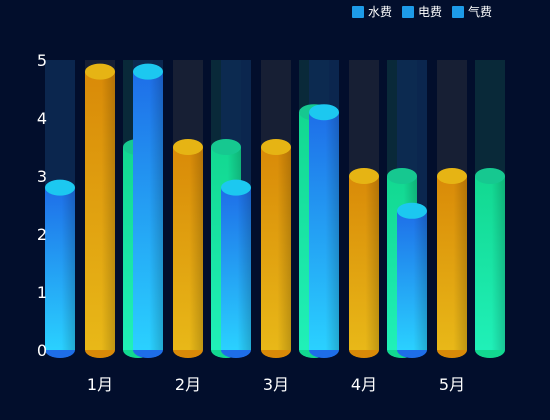 The height and width of the screenshot is (420, 550). I want to click on legend-swatch-gas, so click(458, 11).